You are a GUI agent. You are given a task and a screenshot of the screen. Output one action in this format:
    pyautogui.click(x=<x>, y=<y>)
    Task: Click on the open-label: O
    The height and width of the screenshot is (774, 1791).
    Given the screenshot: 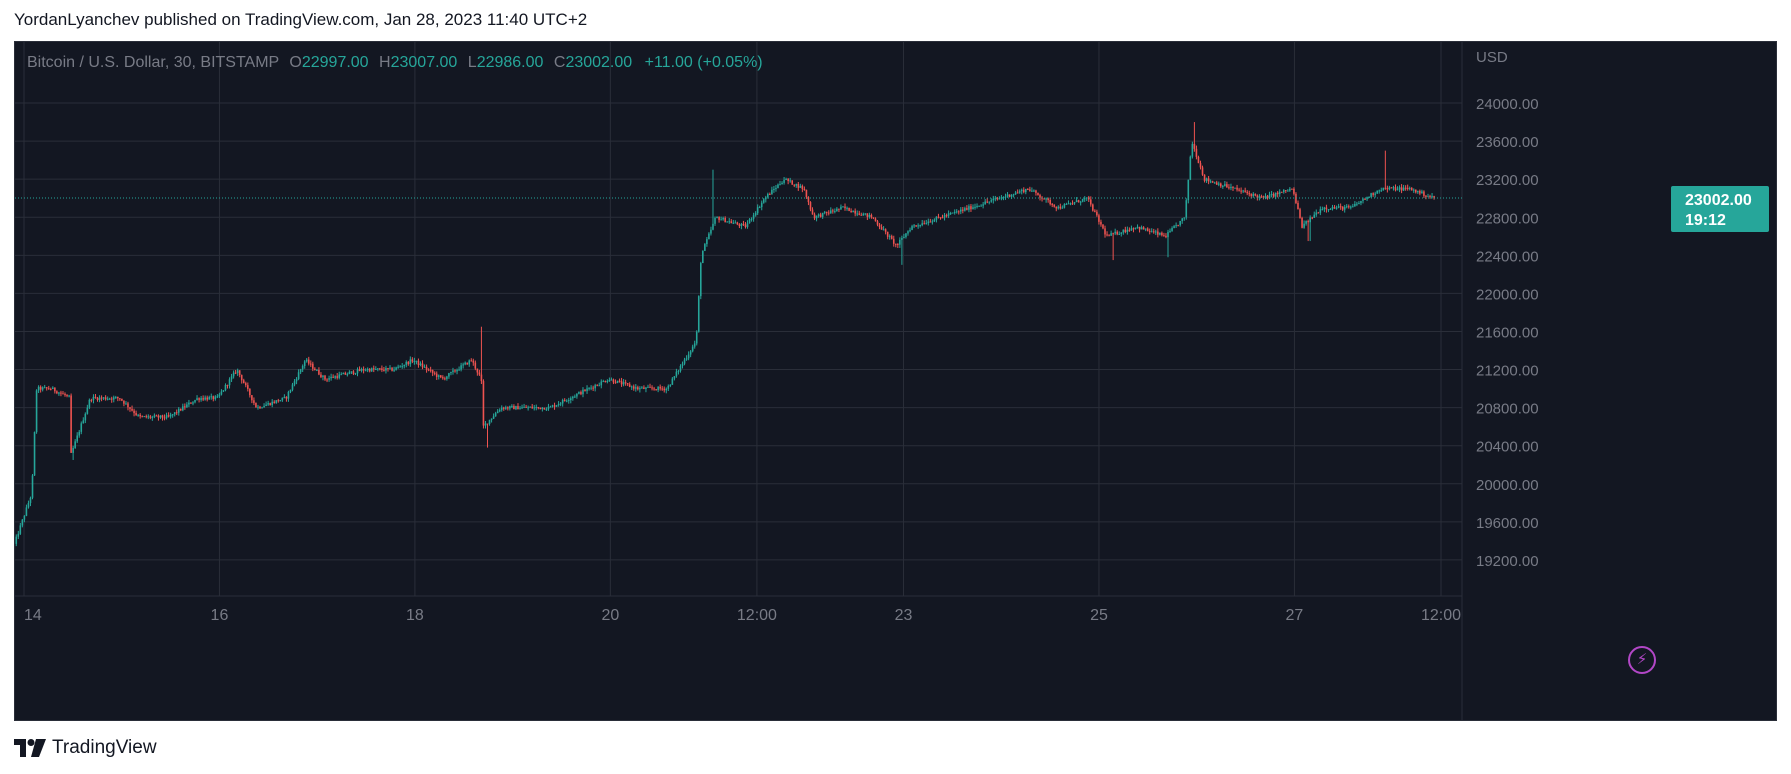 What is the action you would take?
    pyautogui.click(x=295, y=62)
    